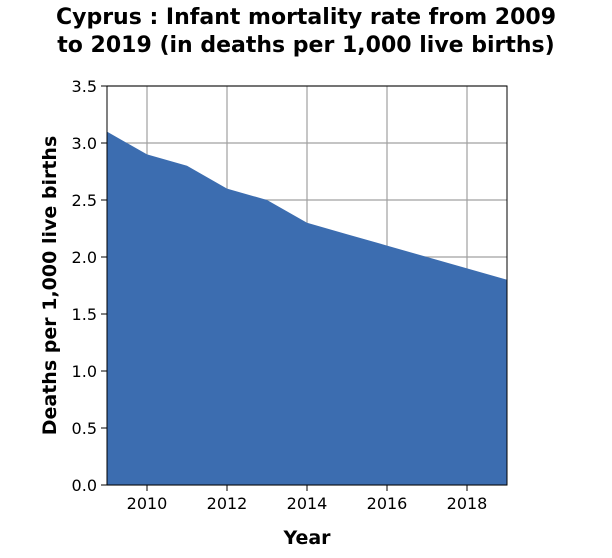 The image size is (612, 558). I want to click on y-axis-title: Deaths per 1,000 live births, so click(50, 286).